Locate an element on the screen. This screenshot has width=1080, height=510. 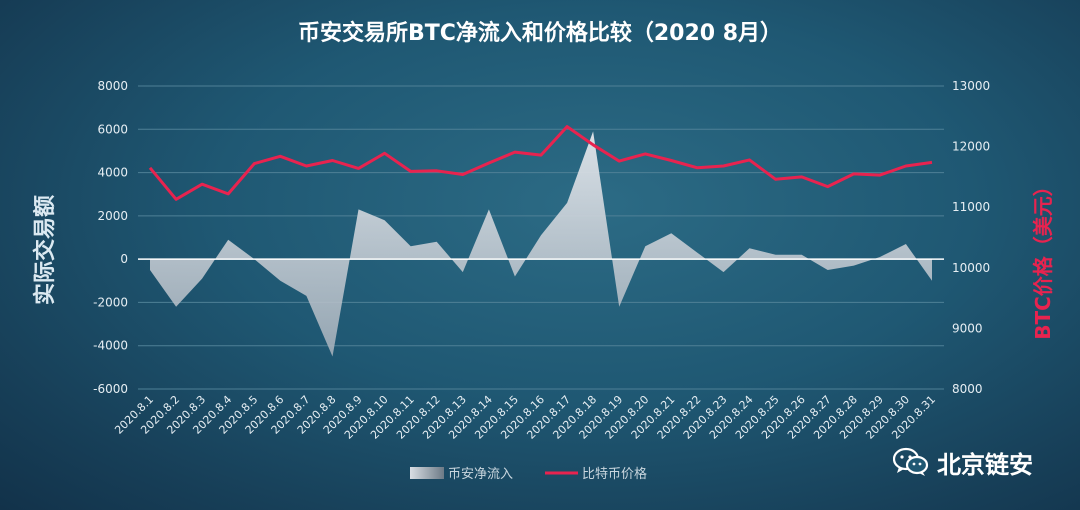
y-tick-label: 4000 is located at coordinates (112, 173).